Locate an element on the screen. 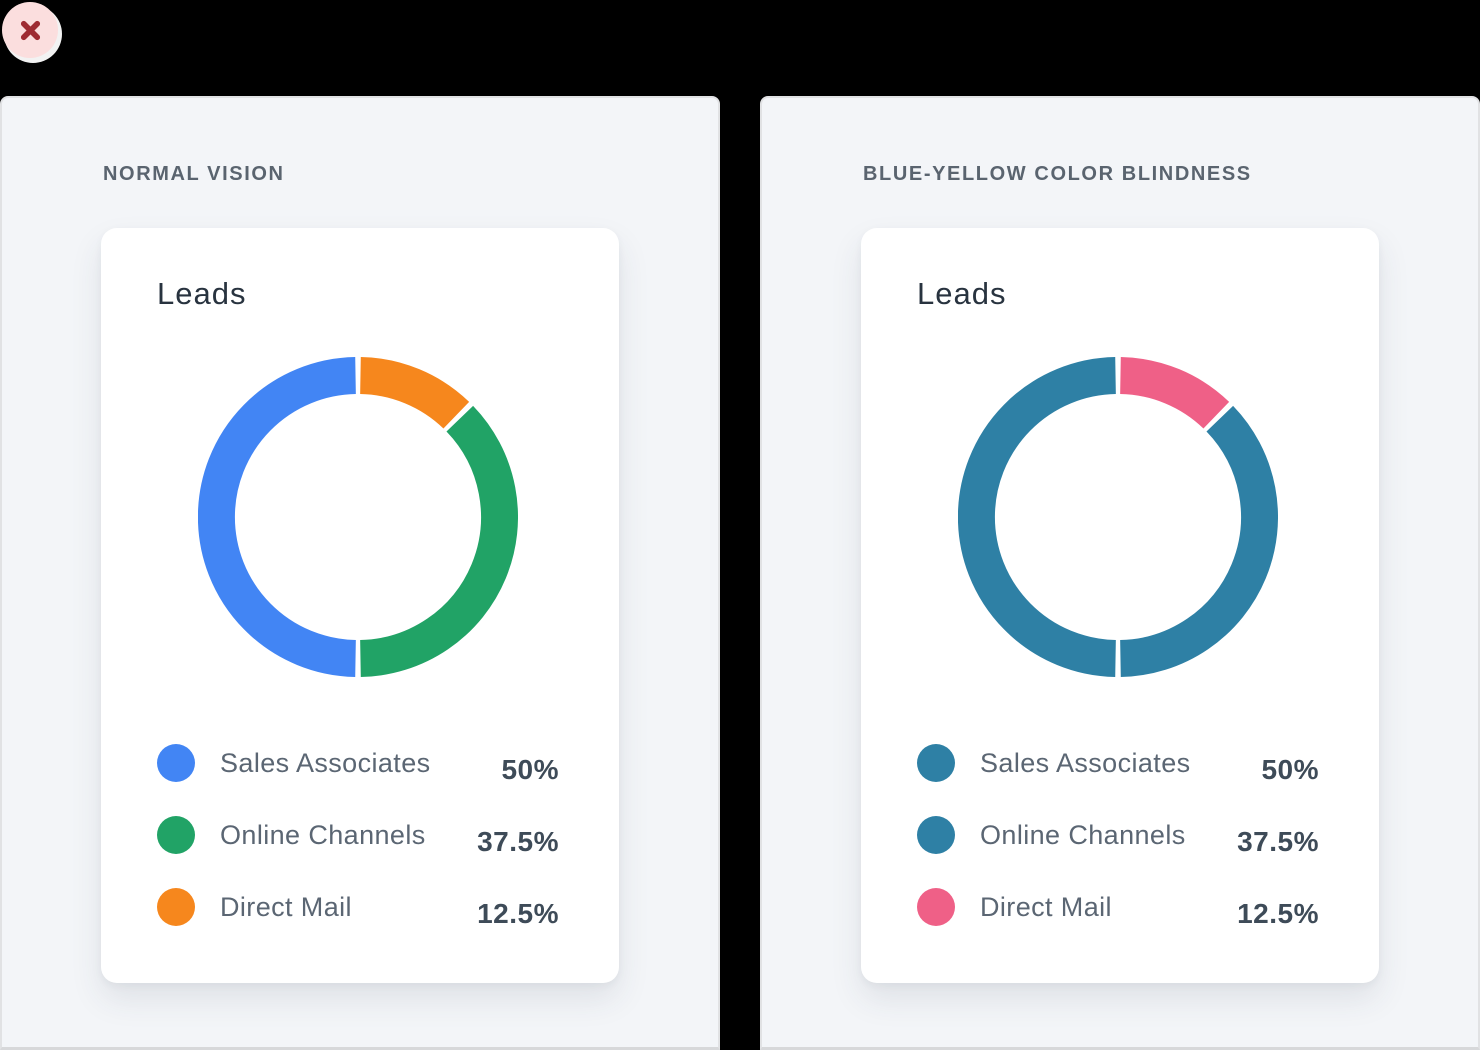  close-icon is located at coordinates (30, 30).